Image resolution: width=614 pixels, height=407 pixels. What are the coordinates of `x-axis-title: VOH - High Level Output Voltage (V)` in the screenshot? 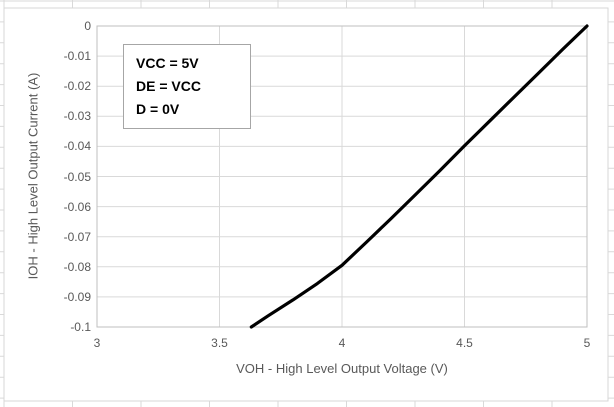 It's located at (342, 368).